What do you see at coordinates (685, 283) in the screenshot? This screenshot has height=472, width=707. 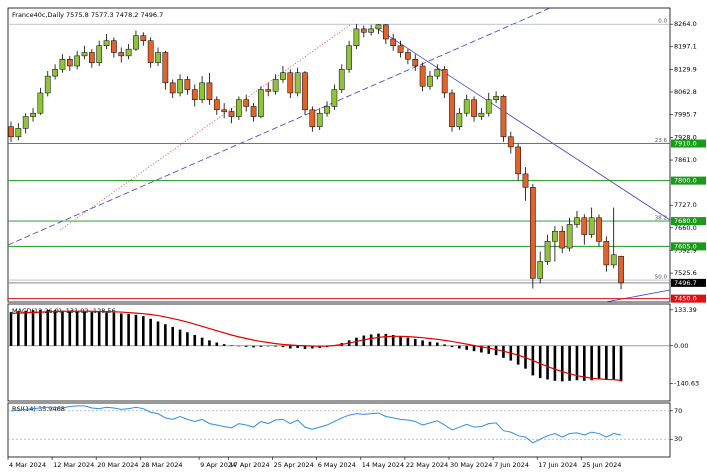 I see `level-label: 7496.7` at bounding box center [685, 283].